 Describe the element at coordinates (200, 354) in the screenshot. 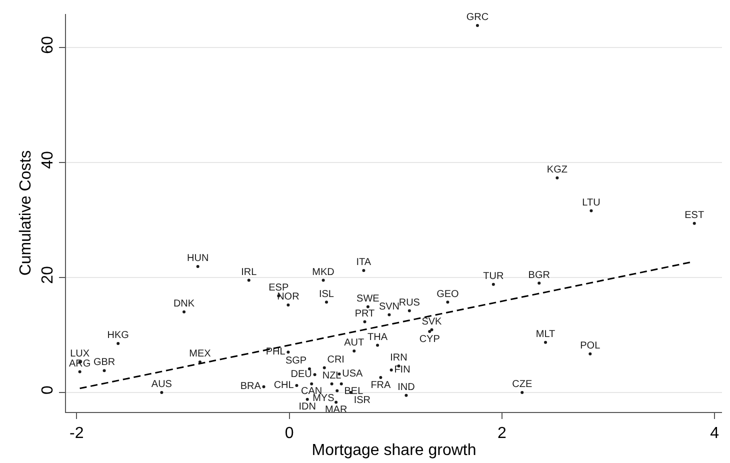

I see `data-label: MEX` at that location.